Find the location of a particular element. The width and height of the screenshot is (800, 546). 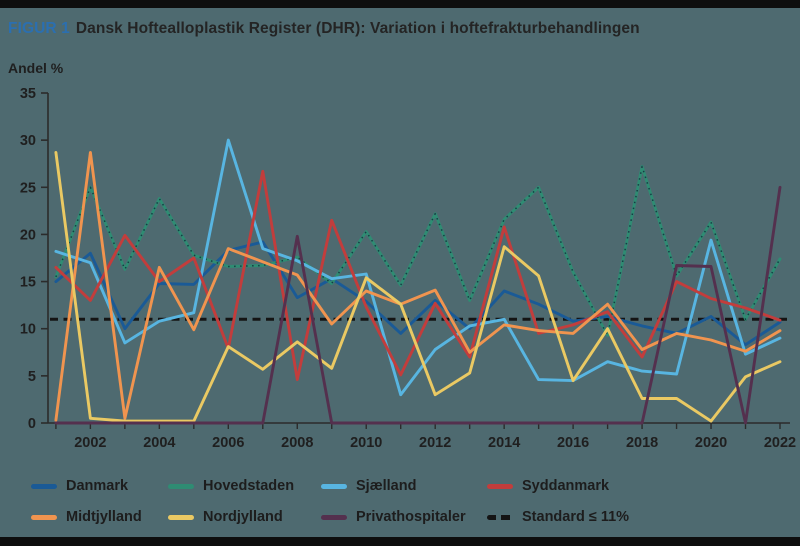

legend-label: Nordjylland is located at coordinates (243, 517).